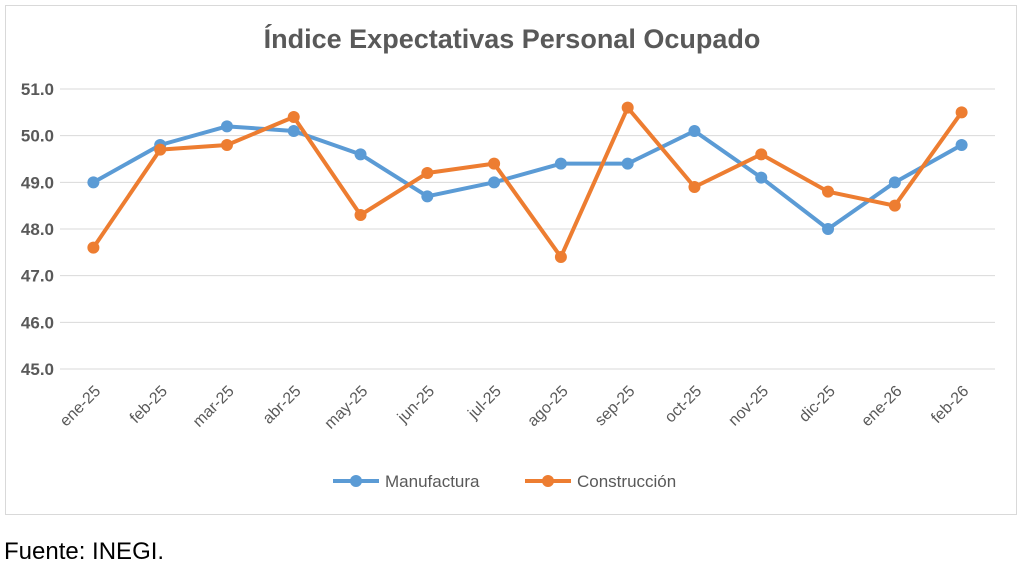  Describe the element at coordinates (684, 405) in the screenshot. I see `x-tick-label: oct-25` at that location.